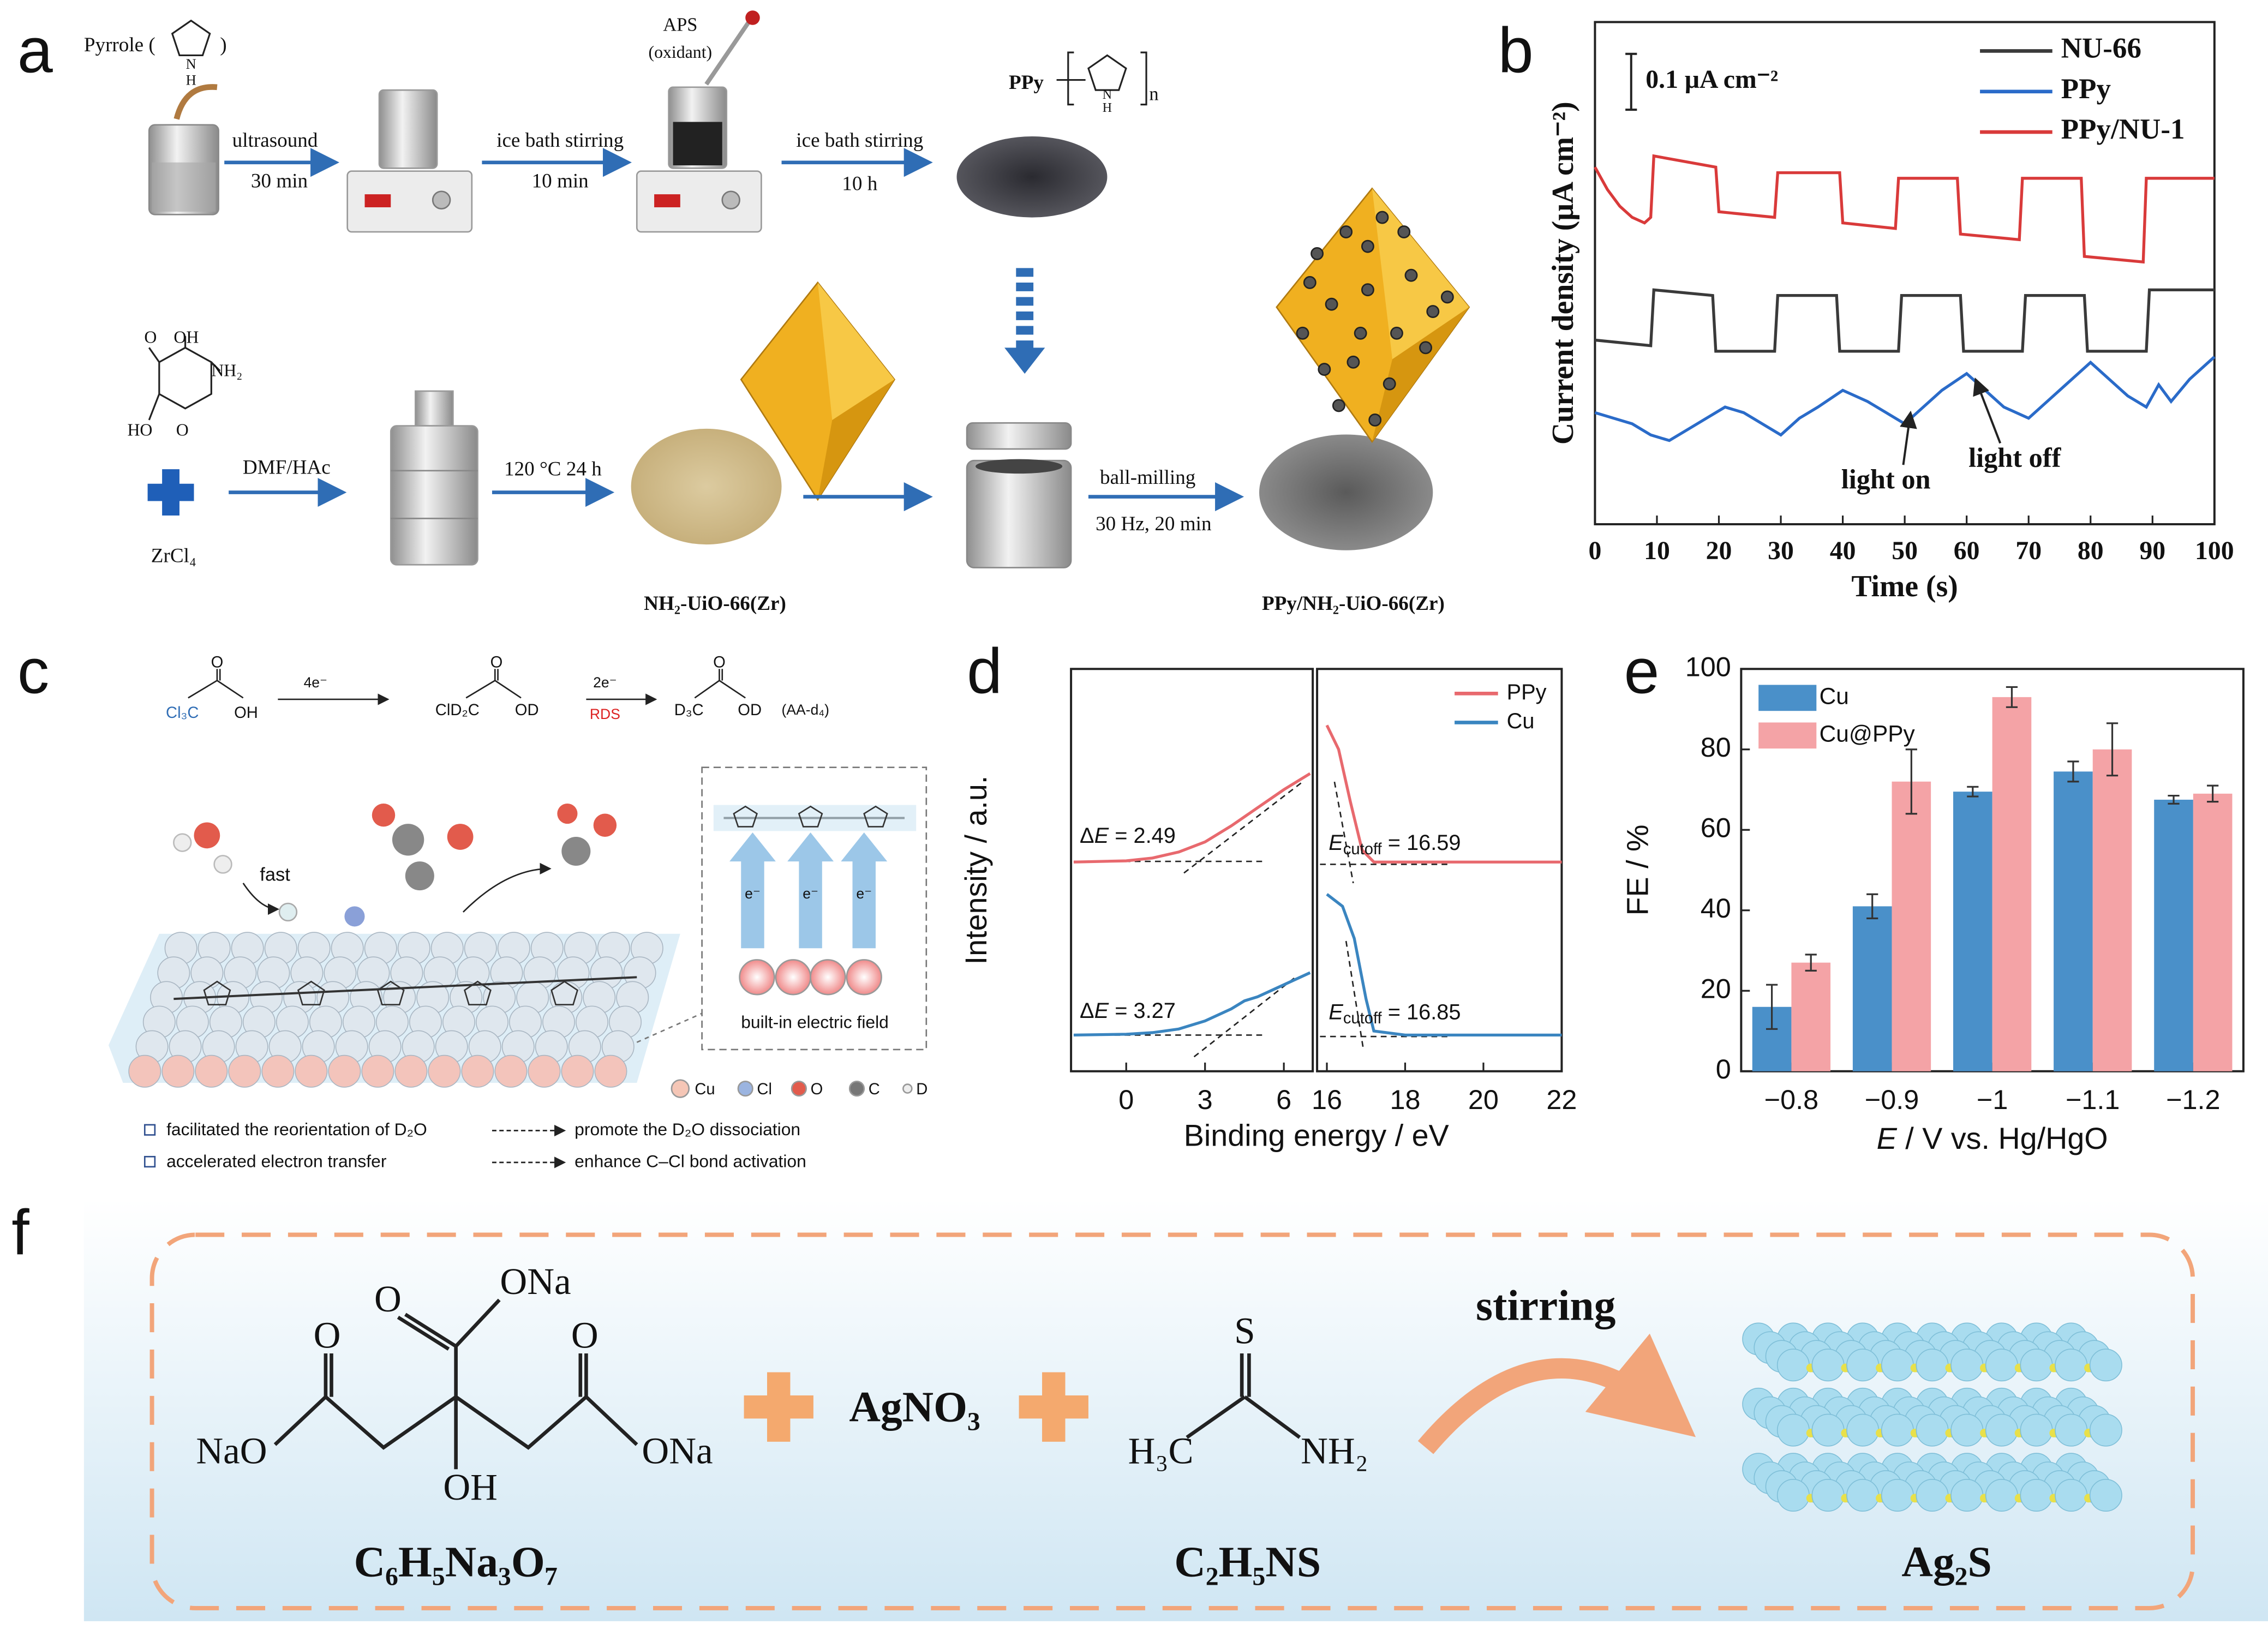 The image size is (2268, 1636). What do you see at coordinates (405, 988) in the screenshot?
I see `ppy-chain` at bounding box center [405, 988].